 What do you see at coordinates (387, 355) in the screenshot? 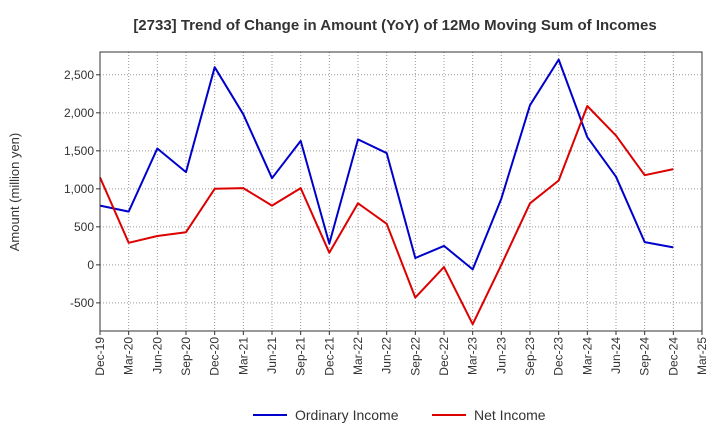
I see `x-tick-label: Jun-22` at bounding box center [387, 355].